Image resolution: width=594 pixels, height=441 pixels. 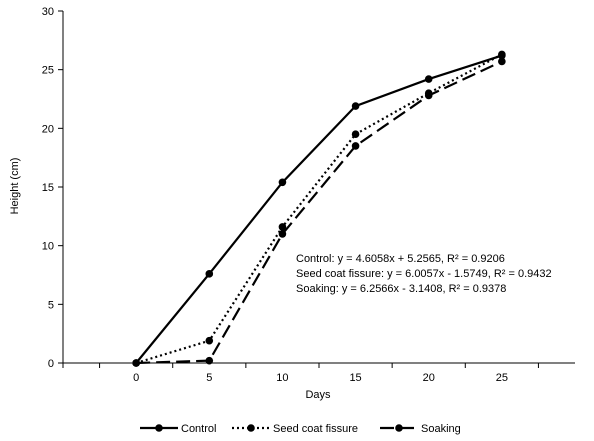 What do you see at coordinates (282, 378) in the screenshot?
I see `x-tick-label: 10` at bounding box center [282, 378].